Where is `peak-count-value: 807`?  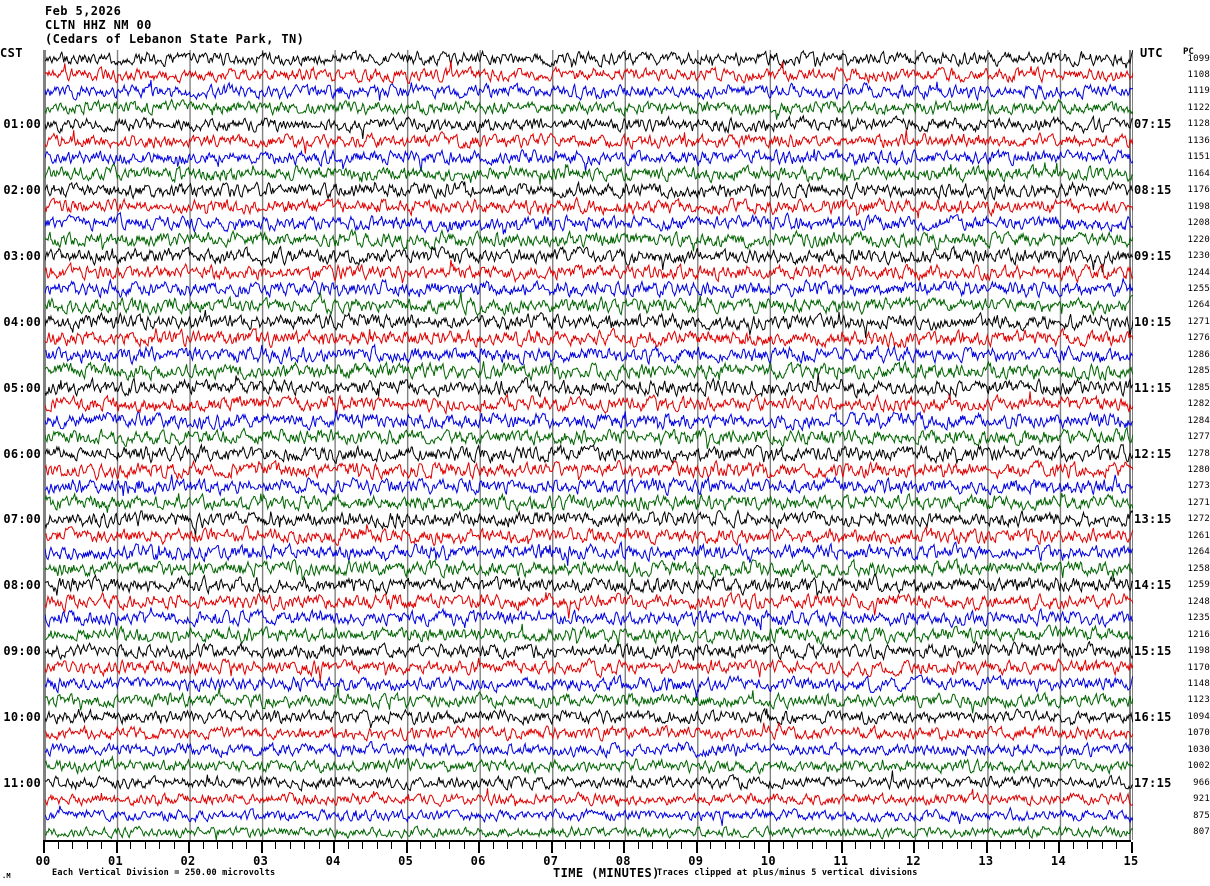 peak-count-value: 807 is located at coordinates (1201, 832).